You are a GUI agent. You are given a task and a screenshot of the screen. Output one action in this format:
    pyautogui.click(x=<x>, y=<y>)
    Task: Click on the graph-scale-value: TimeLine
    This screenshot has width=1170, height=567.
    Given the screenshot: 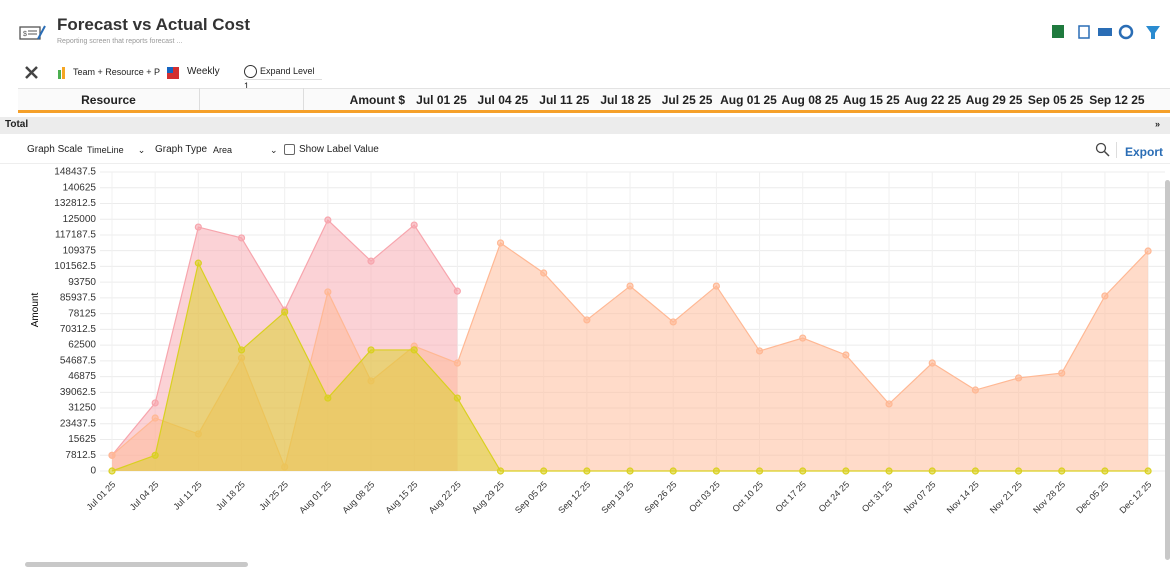 What is the action you would take?
    pyautogui.click(x=105, y=150)
    